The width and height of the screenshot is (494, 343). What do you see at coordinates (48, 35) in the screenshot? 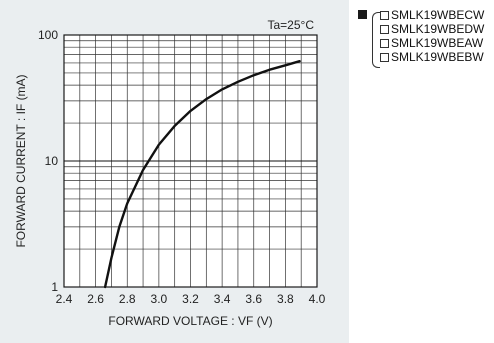
I see `y-tick-label: 100` at bounding box center [48, 35].